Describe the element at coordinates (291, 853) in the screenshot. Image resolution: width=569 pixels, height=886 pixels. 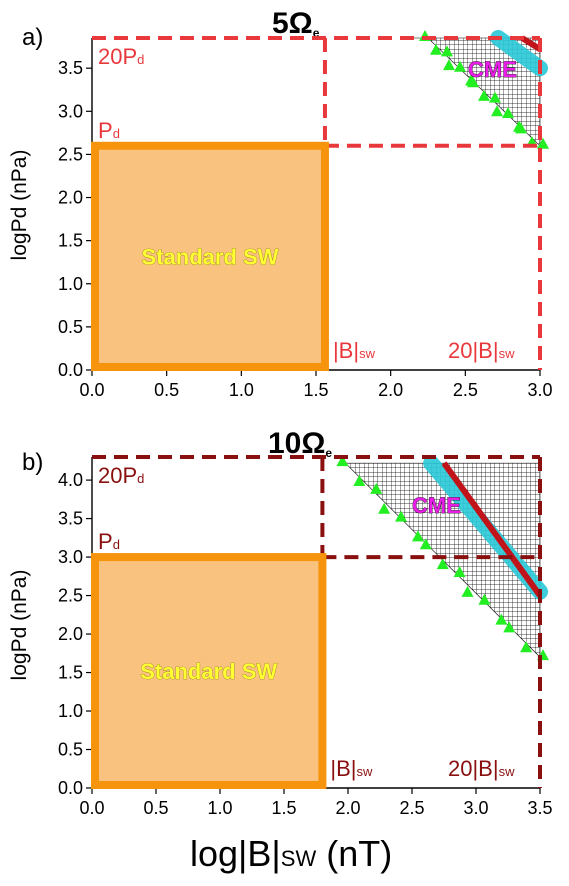
I see `x-axis-label: log|B|SW (nT)` at that location.